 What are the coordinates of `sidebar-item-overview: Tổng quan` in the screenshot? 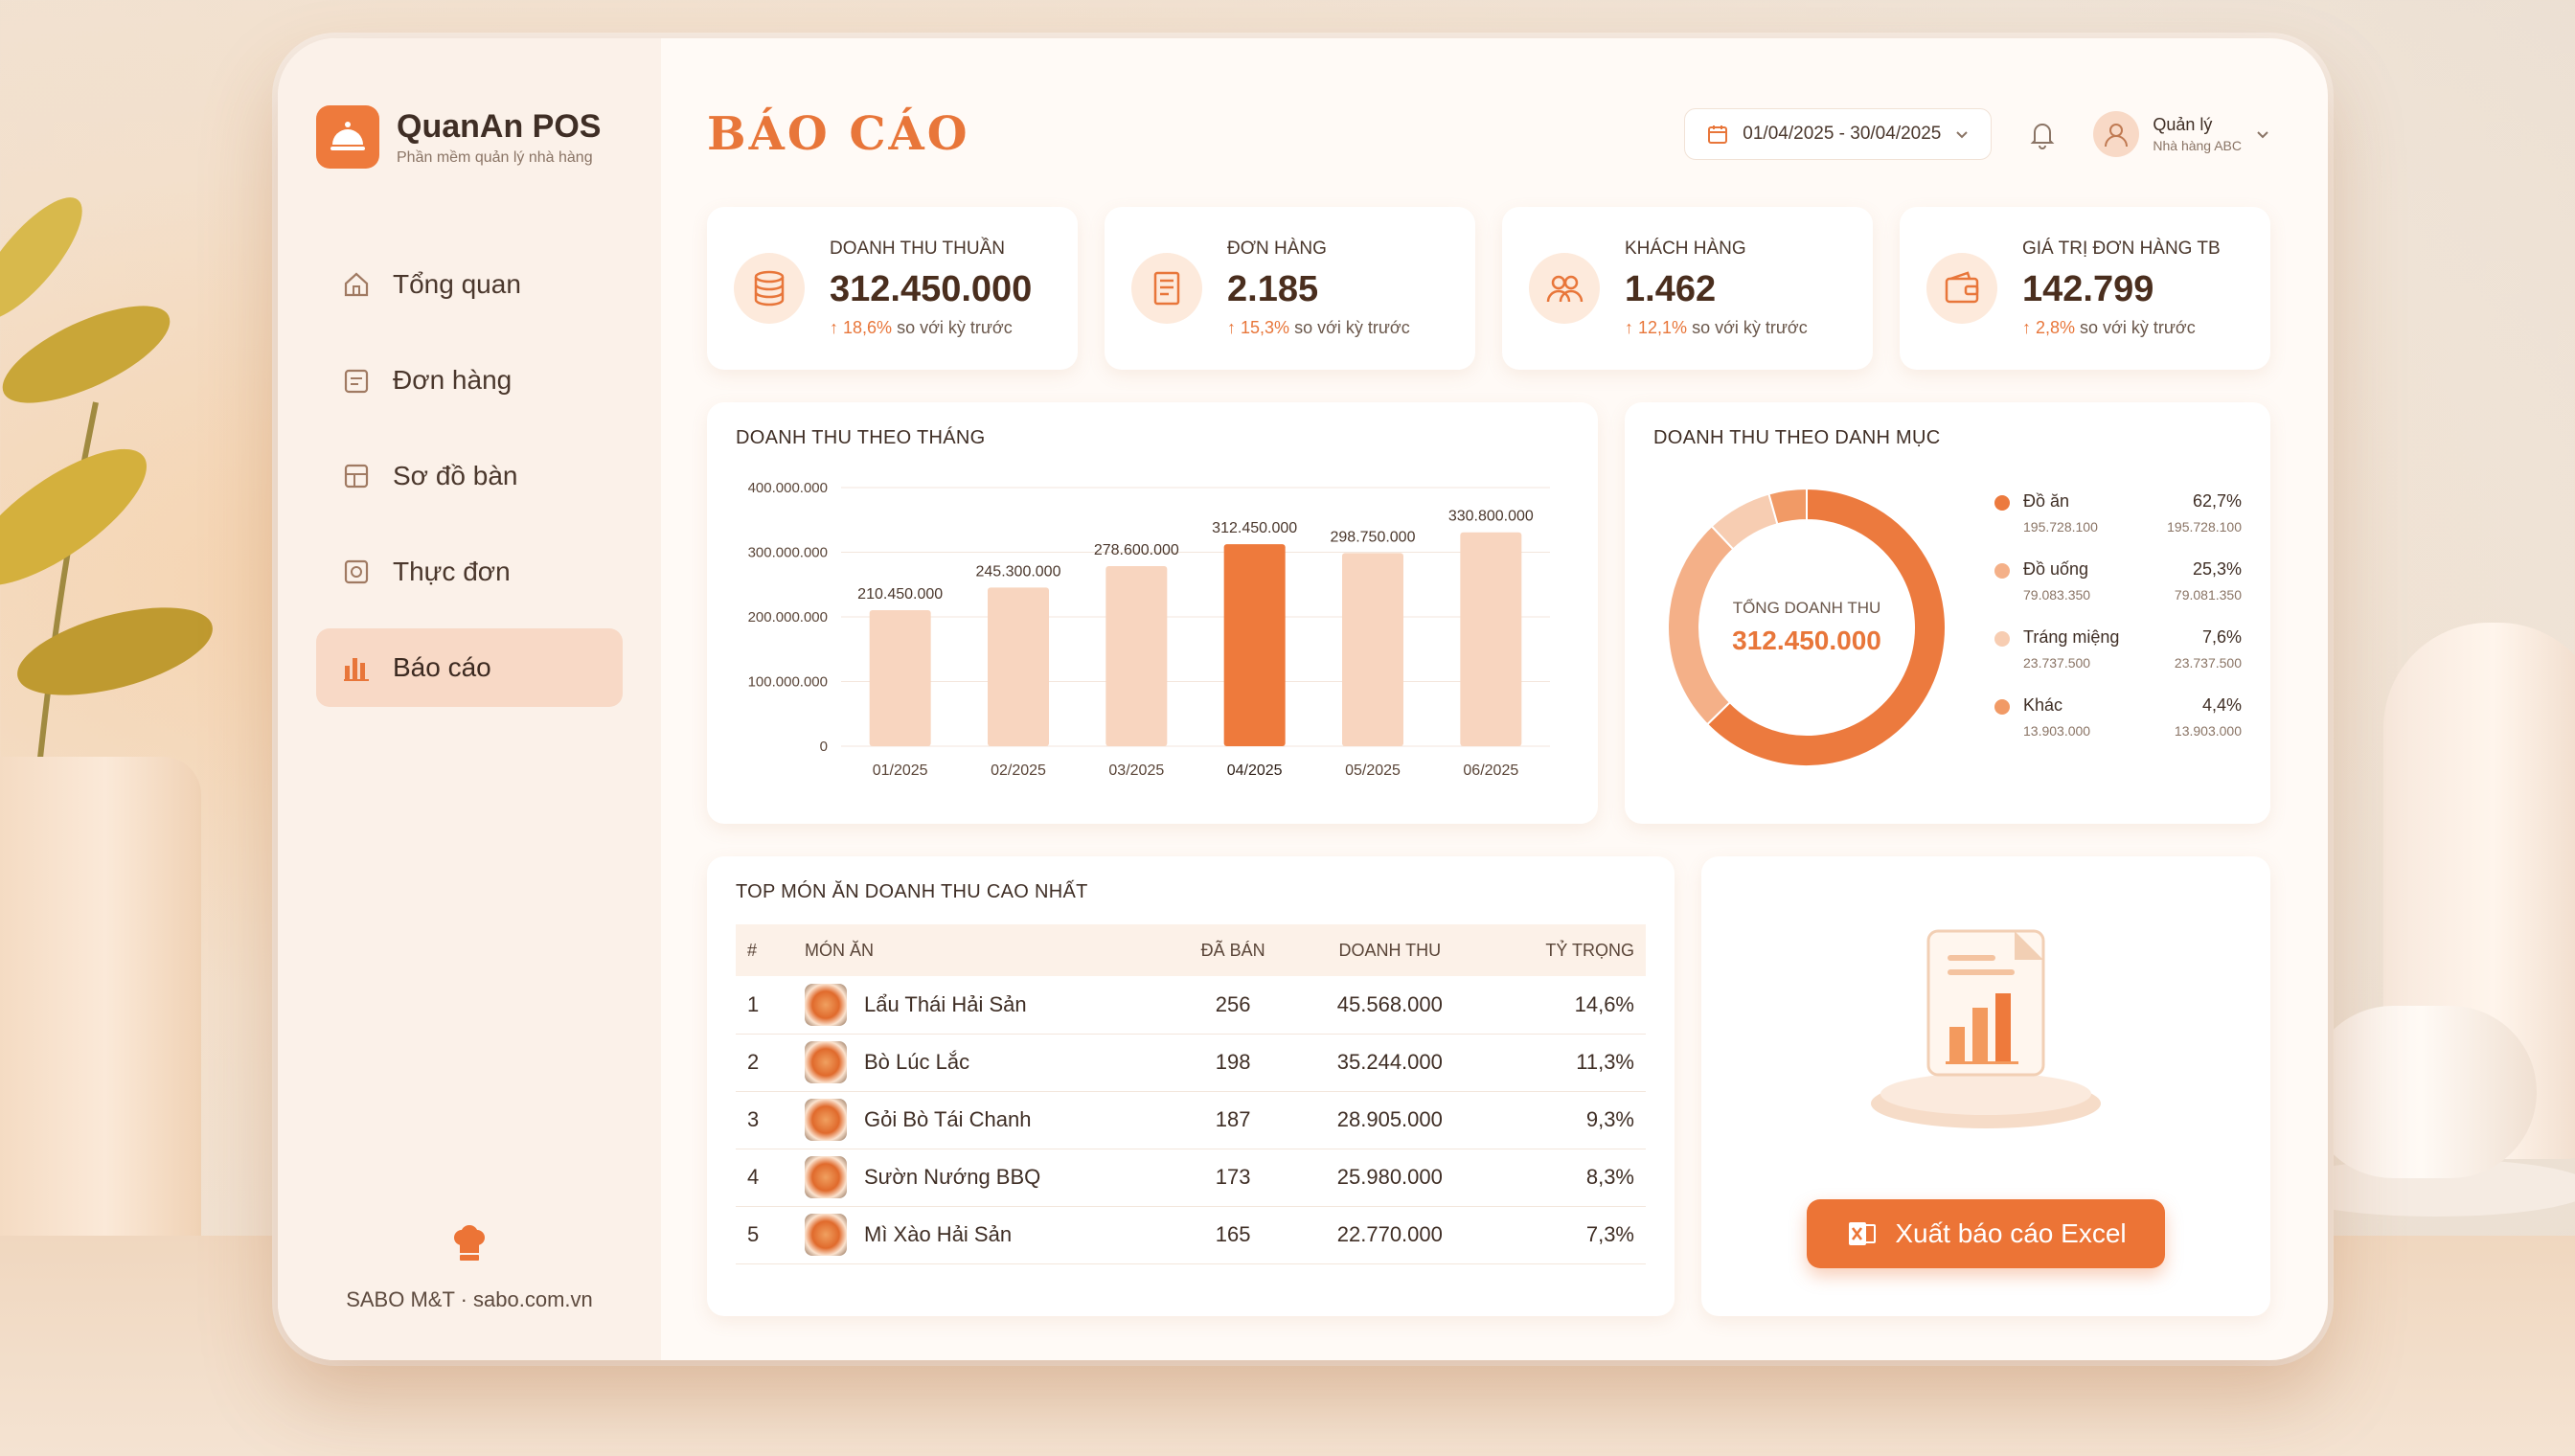 It's located at (469, 284).